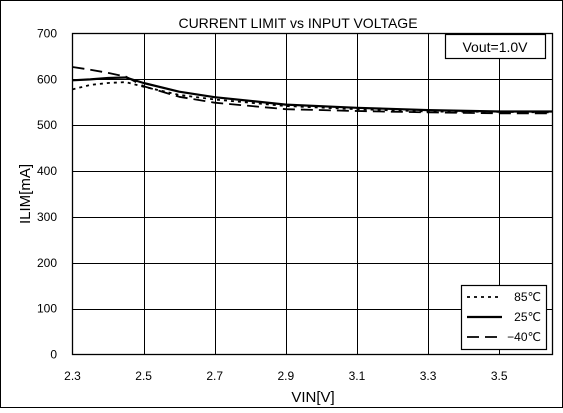 This screenshot has height=413, width=563. What do you see at coordinates (47, 79) in the screenshot?
I see `y-tick-label: 600` at bounding box center [47, 79].